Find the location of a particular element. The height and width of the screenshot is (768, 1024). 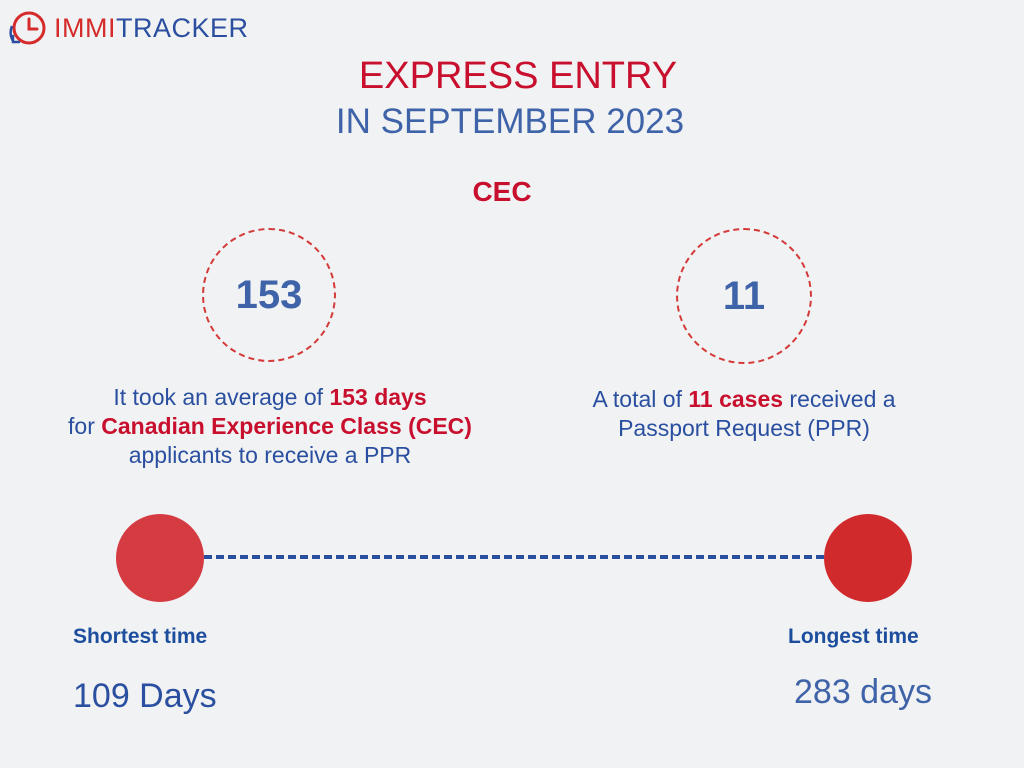

stat-value: 11 is located at coordinates (744, 295).